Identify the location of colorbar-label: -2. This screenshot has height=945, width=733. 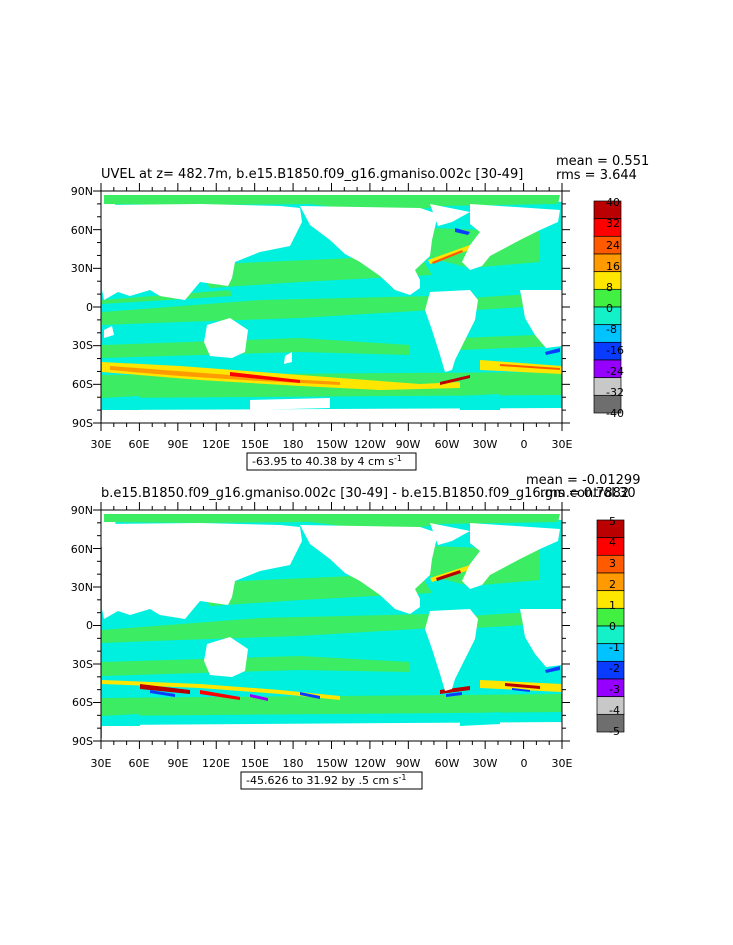
(614, 668).